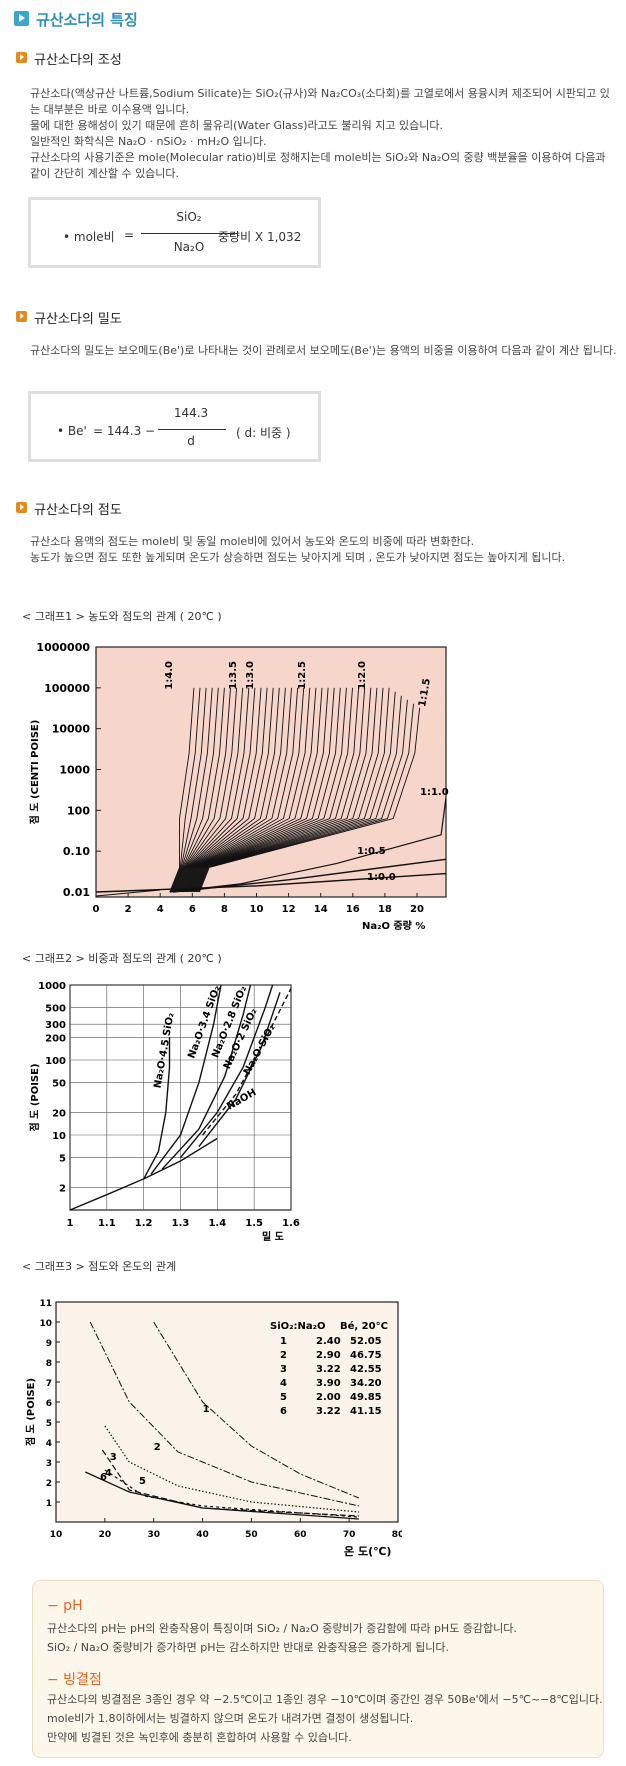  What do you see at coordinates (49, 1364) in the screenshot?
I see `y-tick-label: 8` at bounding box center [49, 1364].